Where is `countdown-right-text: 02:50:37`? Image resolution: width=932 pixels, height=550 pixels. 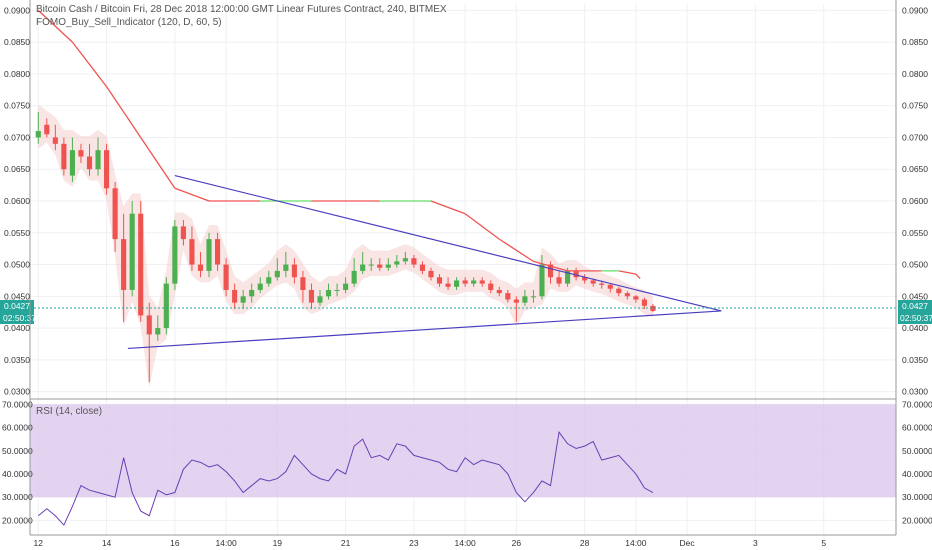
countdown-right-text: 02:50:37 is located at coordinates (916, 318).